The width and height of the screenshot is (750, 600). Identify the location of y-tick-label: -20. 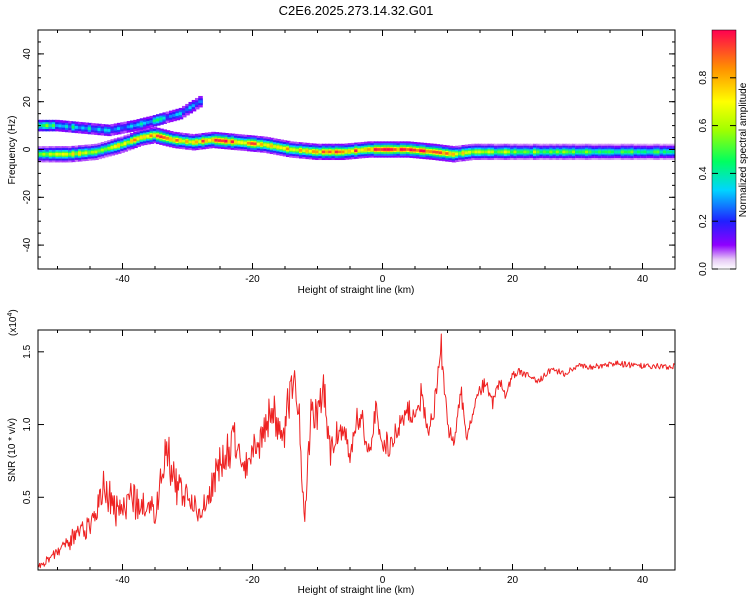
(27, 197).